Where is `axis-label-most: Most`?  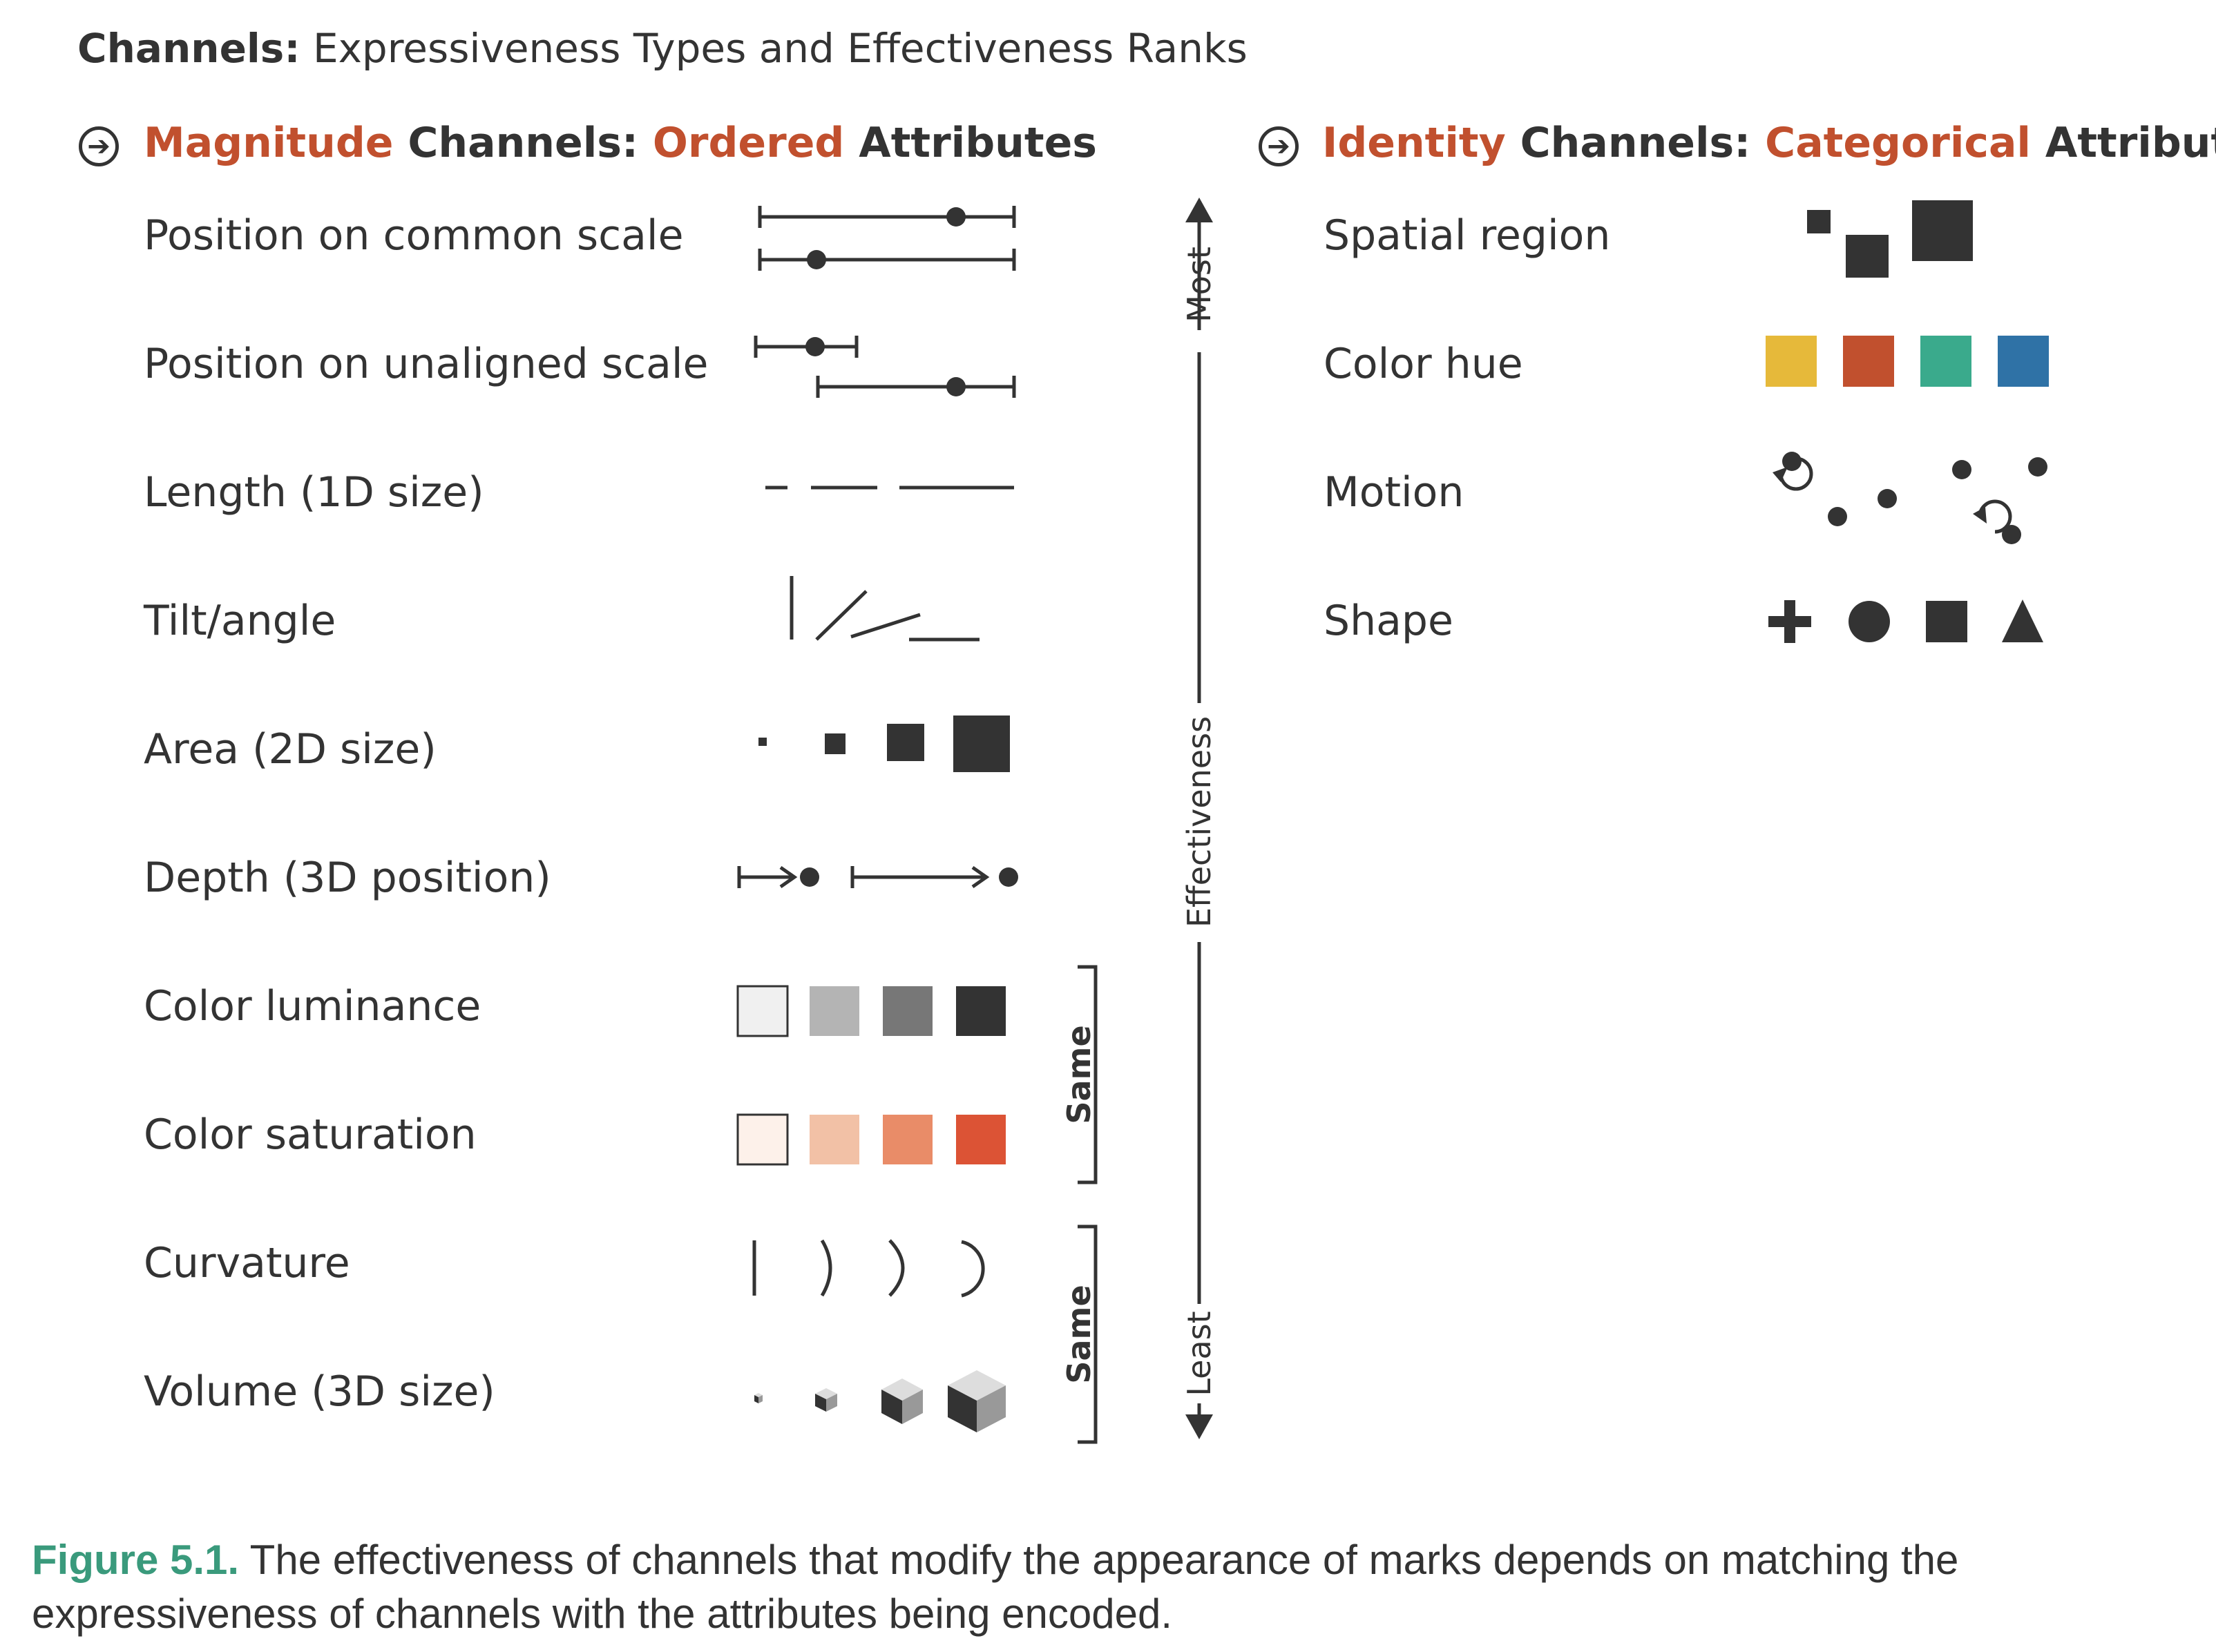 axis-label-most: Most is located at coordinates (1199, 285).